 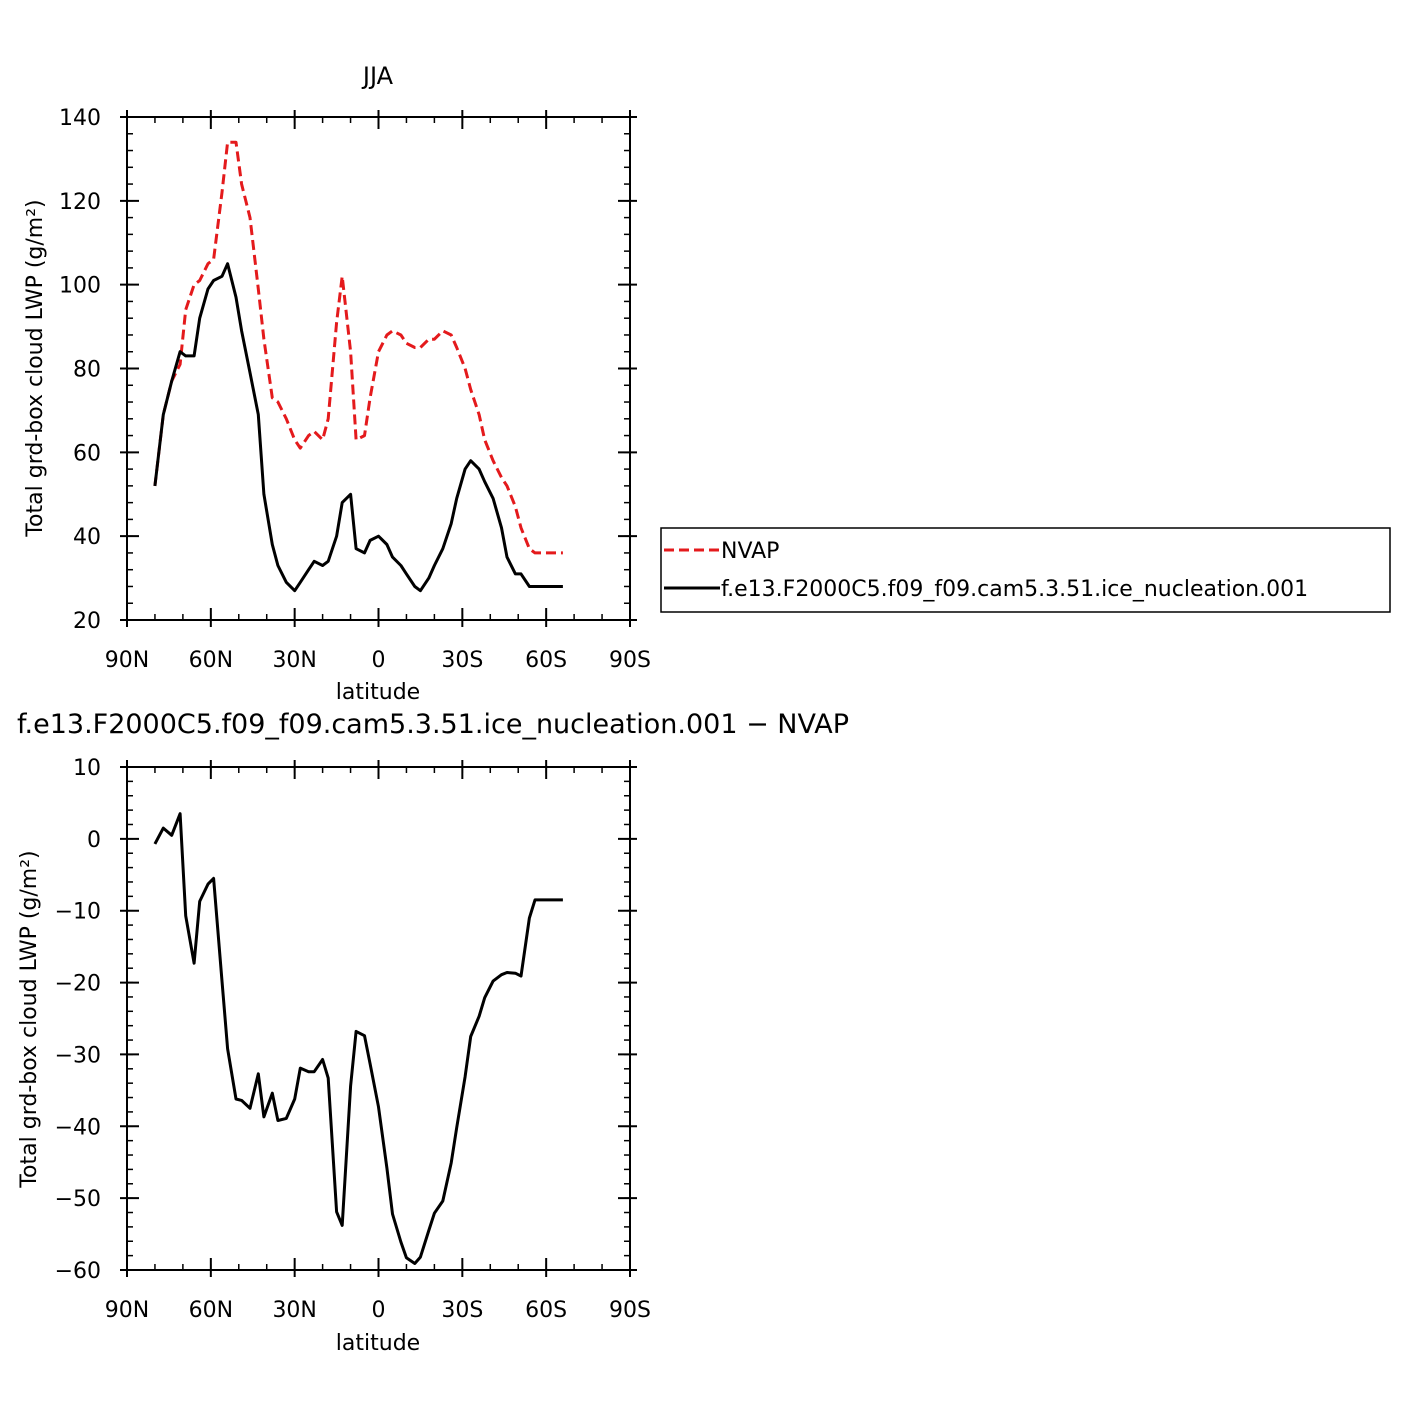 What do you see at coordinates (358, 1038) in the screenshot?
I see `bottom-series-difference-line` at bounding box center [358, 1038].